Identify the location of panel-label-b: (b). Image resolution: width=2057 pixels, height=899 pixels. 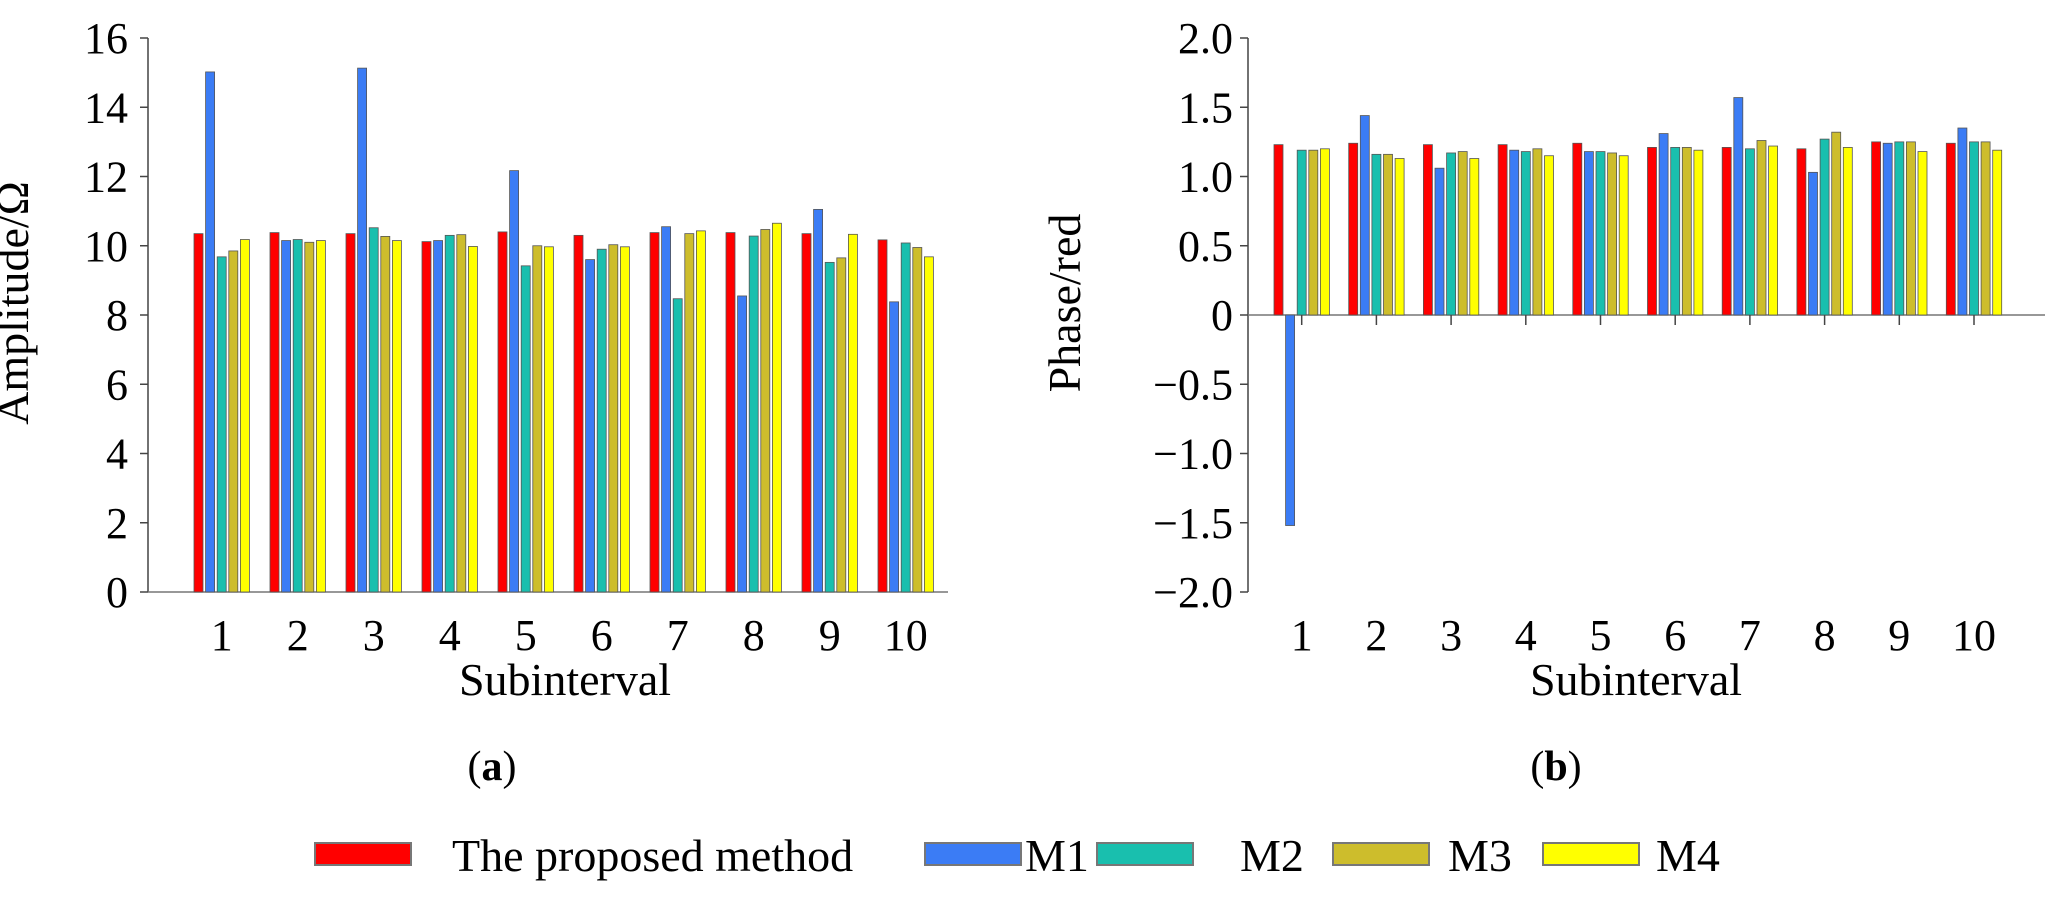
(1555, 767).